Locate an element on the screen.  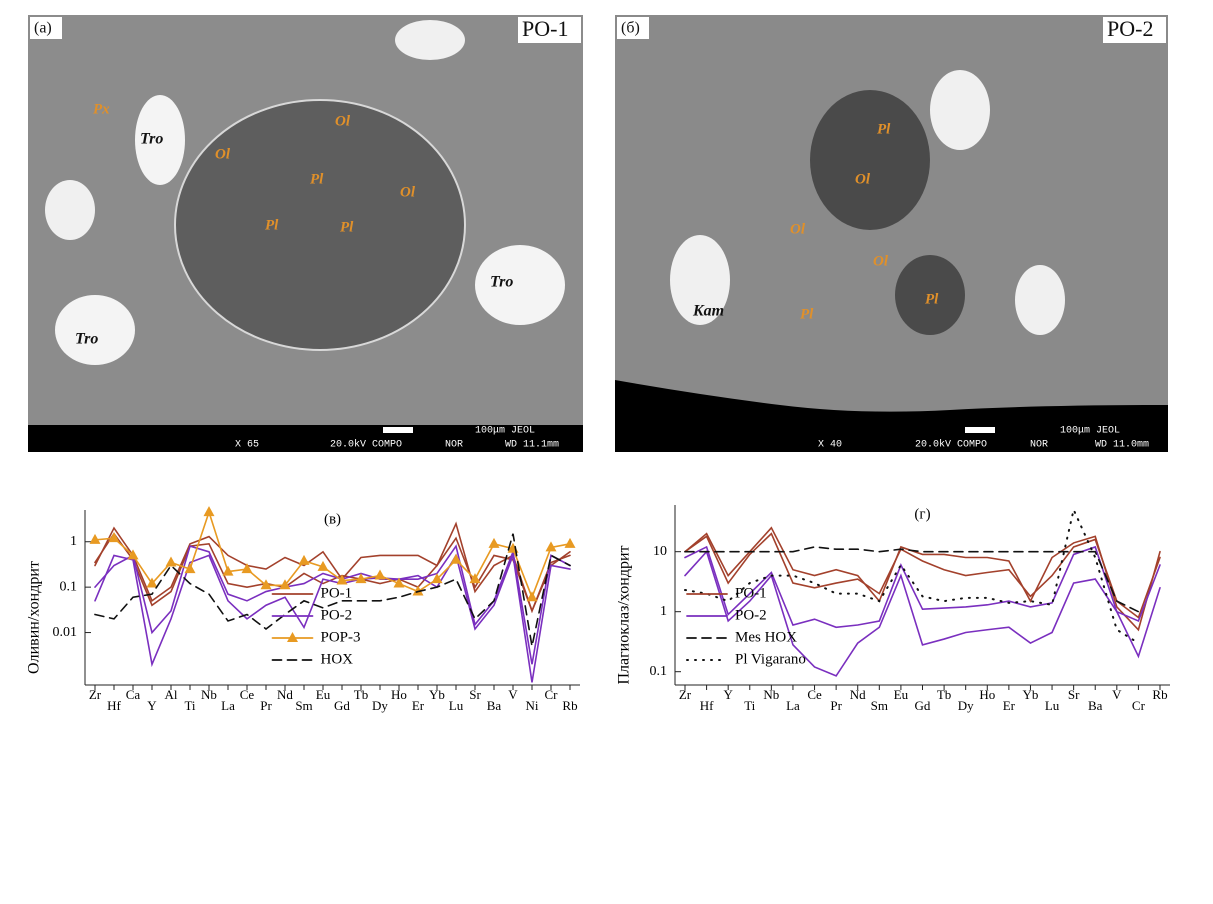
info-text: WD 11.1mm is located at coordinates (532, 445).